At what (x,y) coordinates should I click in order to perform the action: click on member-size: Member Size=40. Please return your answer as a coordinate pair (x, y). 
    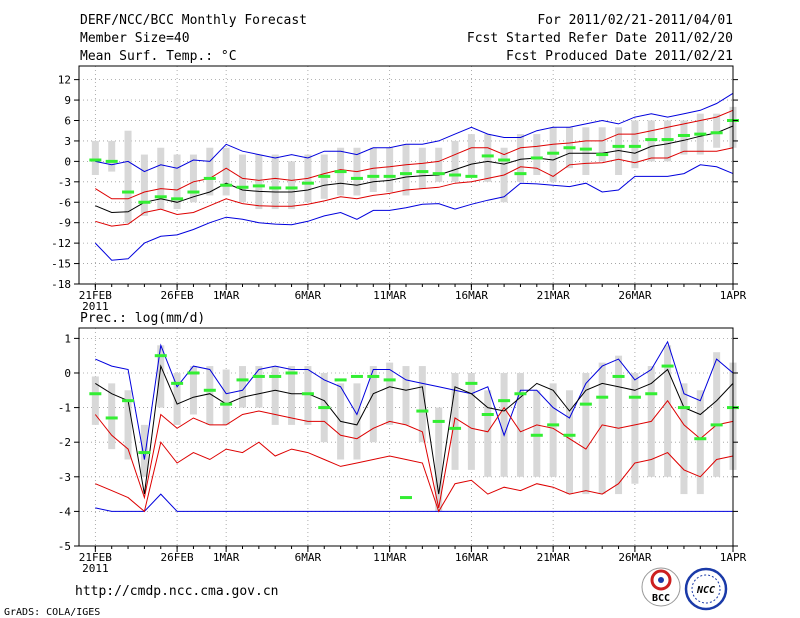
    Looking at the image, I should click on (135, 38).